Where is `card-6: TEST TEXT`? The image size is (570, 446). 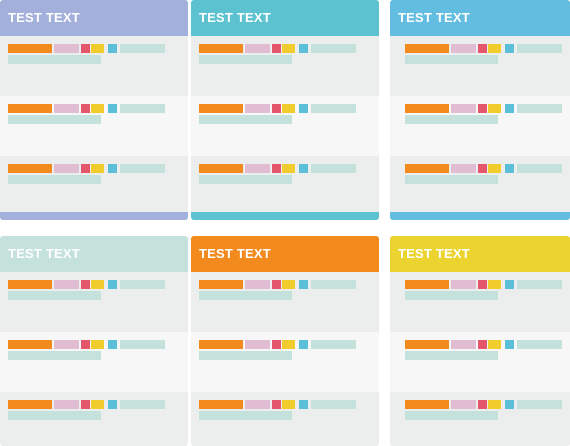 card-6: TEST TEXT is located at coordinates (480, 341).